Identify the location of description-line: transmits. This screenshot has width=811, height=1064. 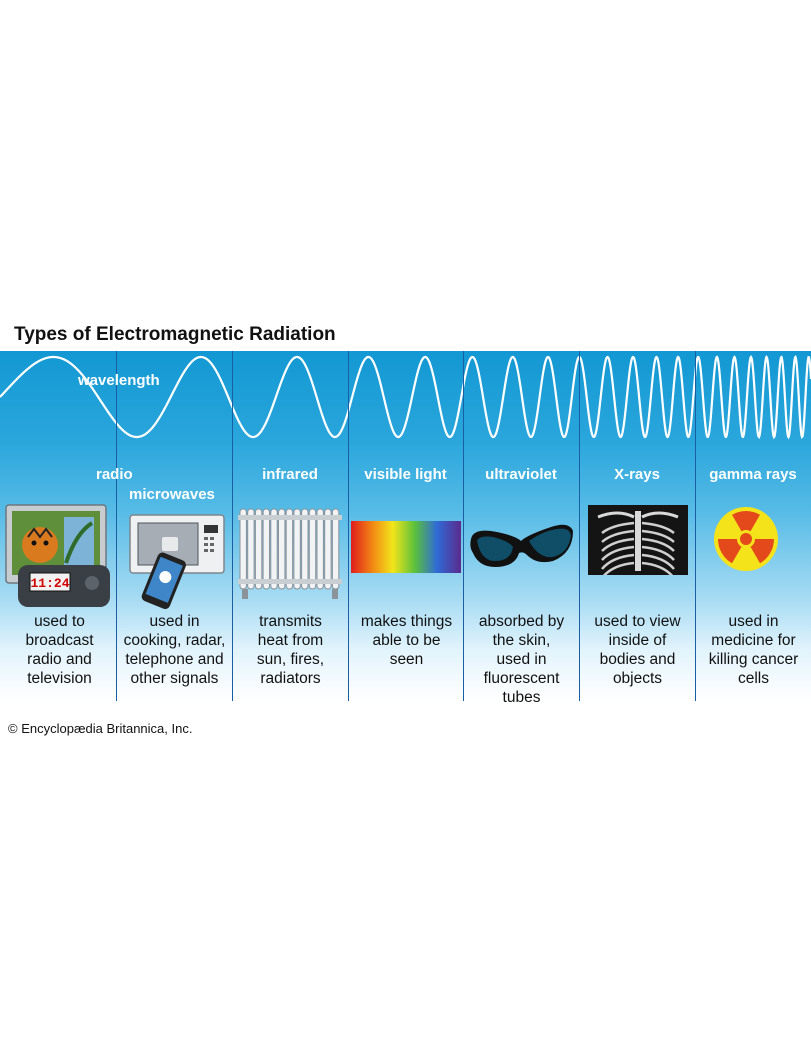
(290, 621).